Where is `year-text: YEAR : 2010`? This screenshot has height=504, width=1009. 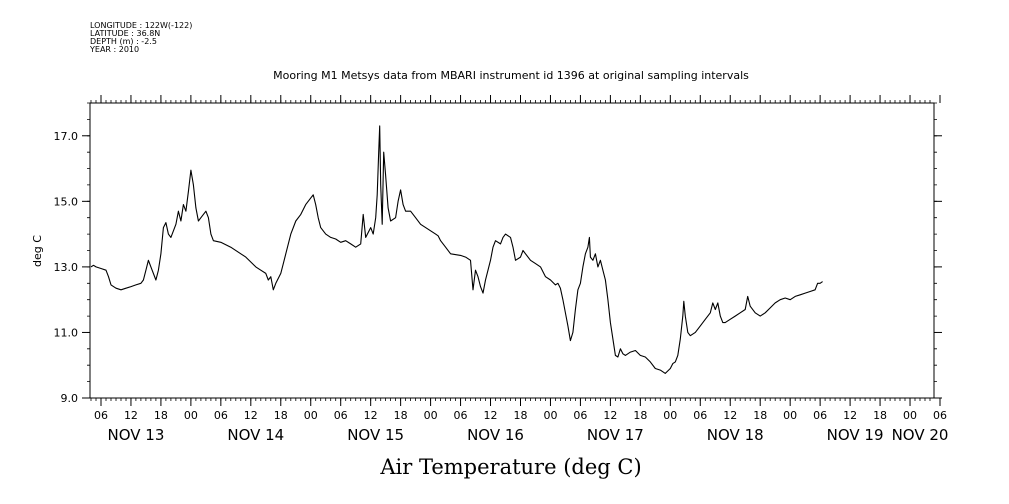 year-text: YEAR : 2010 is located at coordinates (115, 49).